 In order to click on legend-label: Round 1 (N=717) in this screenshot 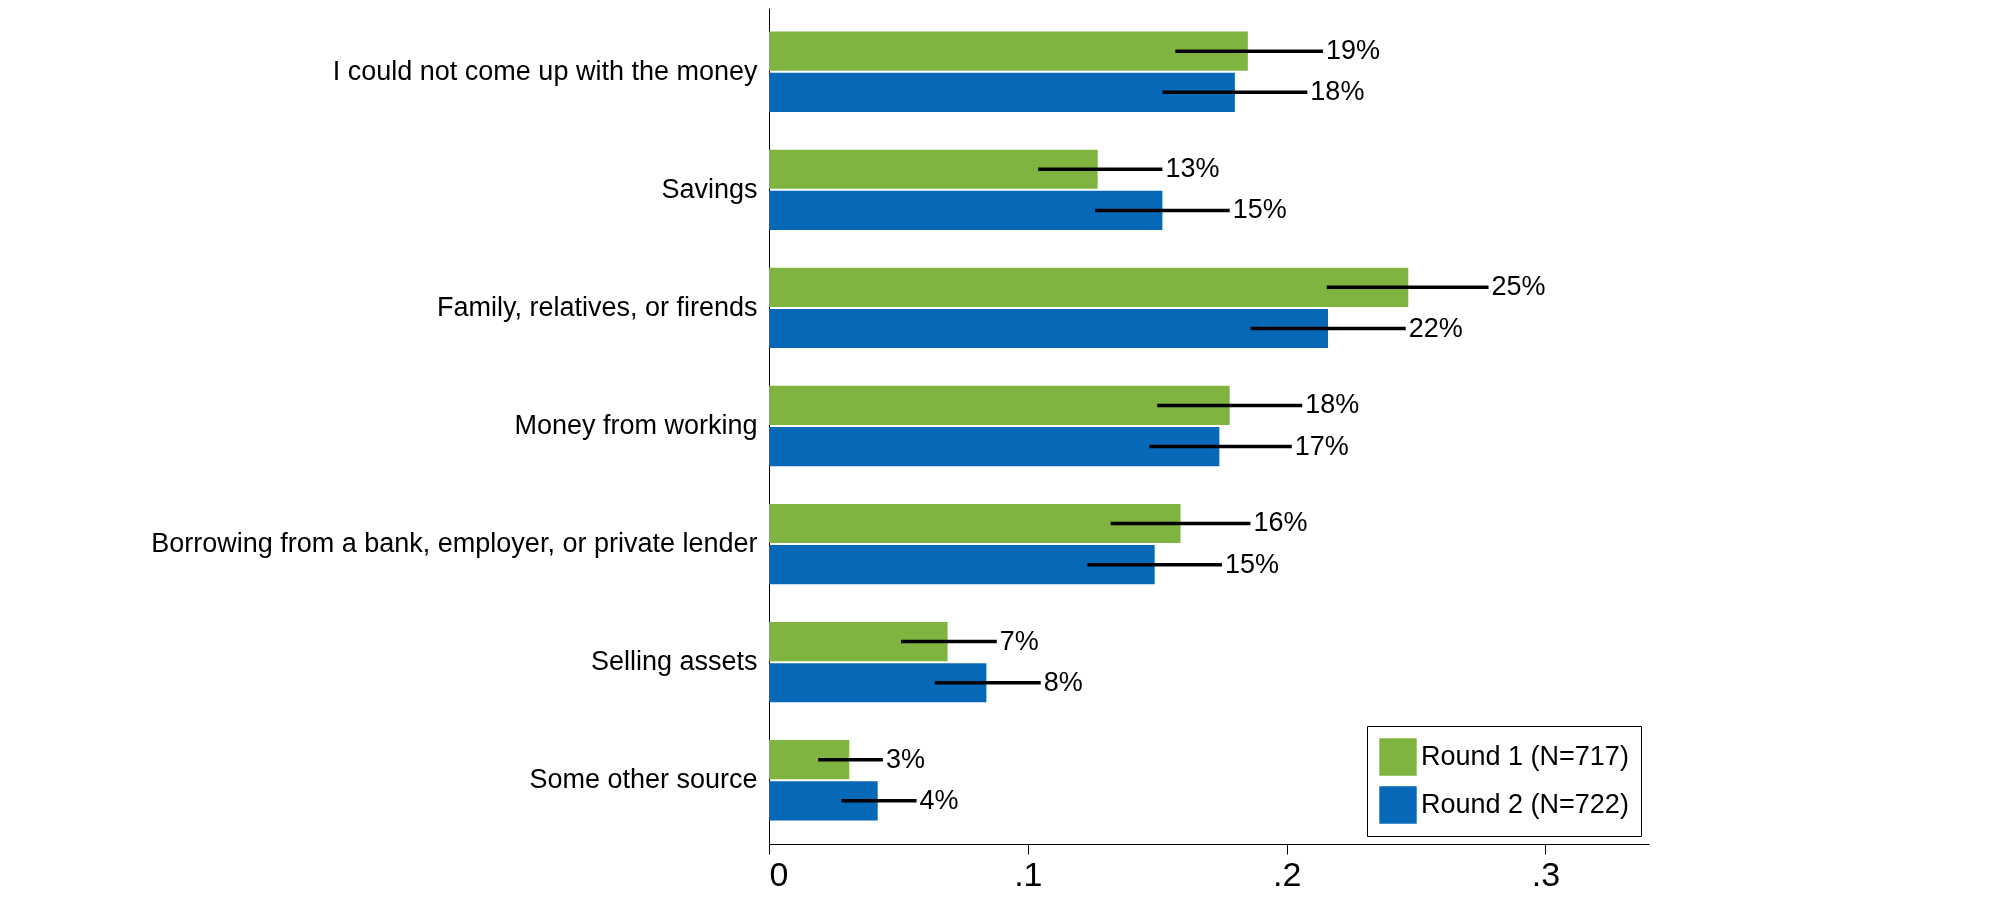, I will do `click(1525, 756)`.